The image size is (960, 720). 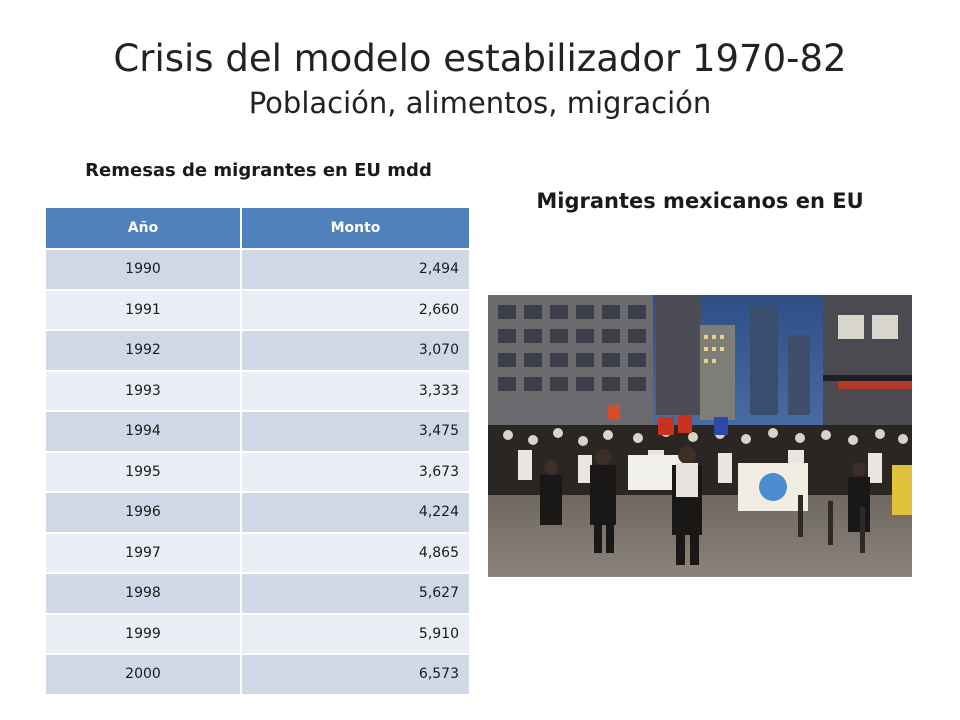 What do you see at coordinates (144, 309) in the screenshot?
I see `year-cell: 1991` at bounding box center [144, 309].